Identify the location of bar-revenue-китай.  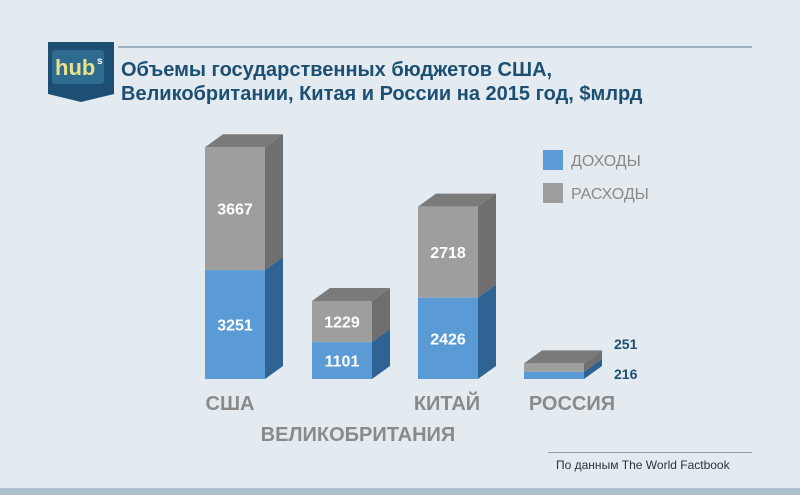
(448, 338).